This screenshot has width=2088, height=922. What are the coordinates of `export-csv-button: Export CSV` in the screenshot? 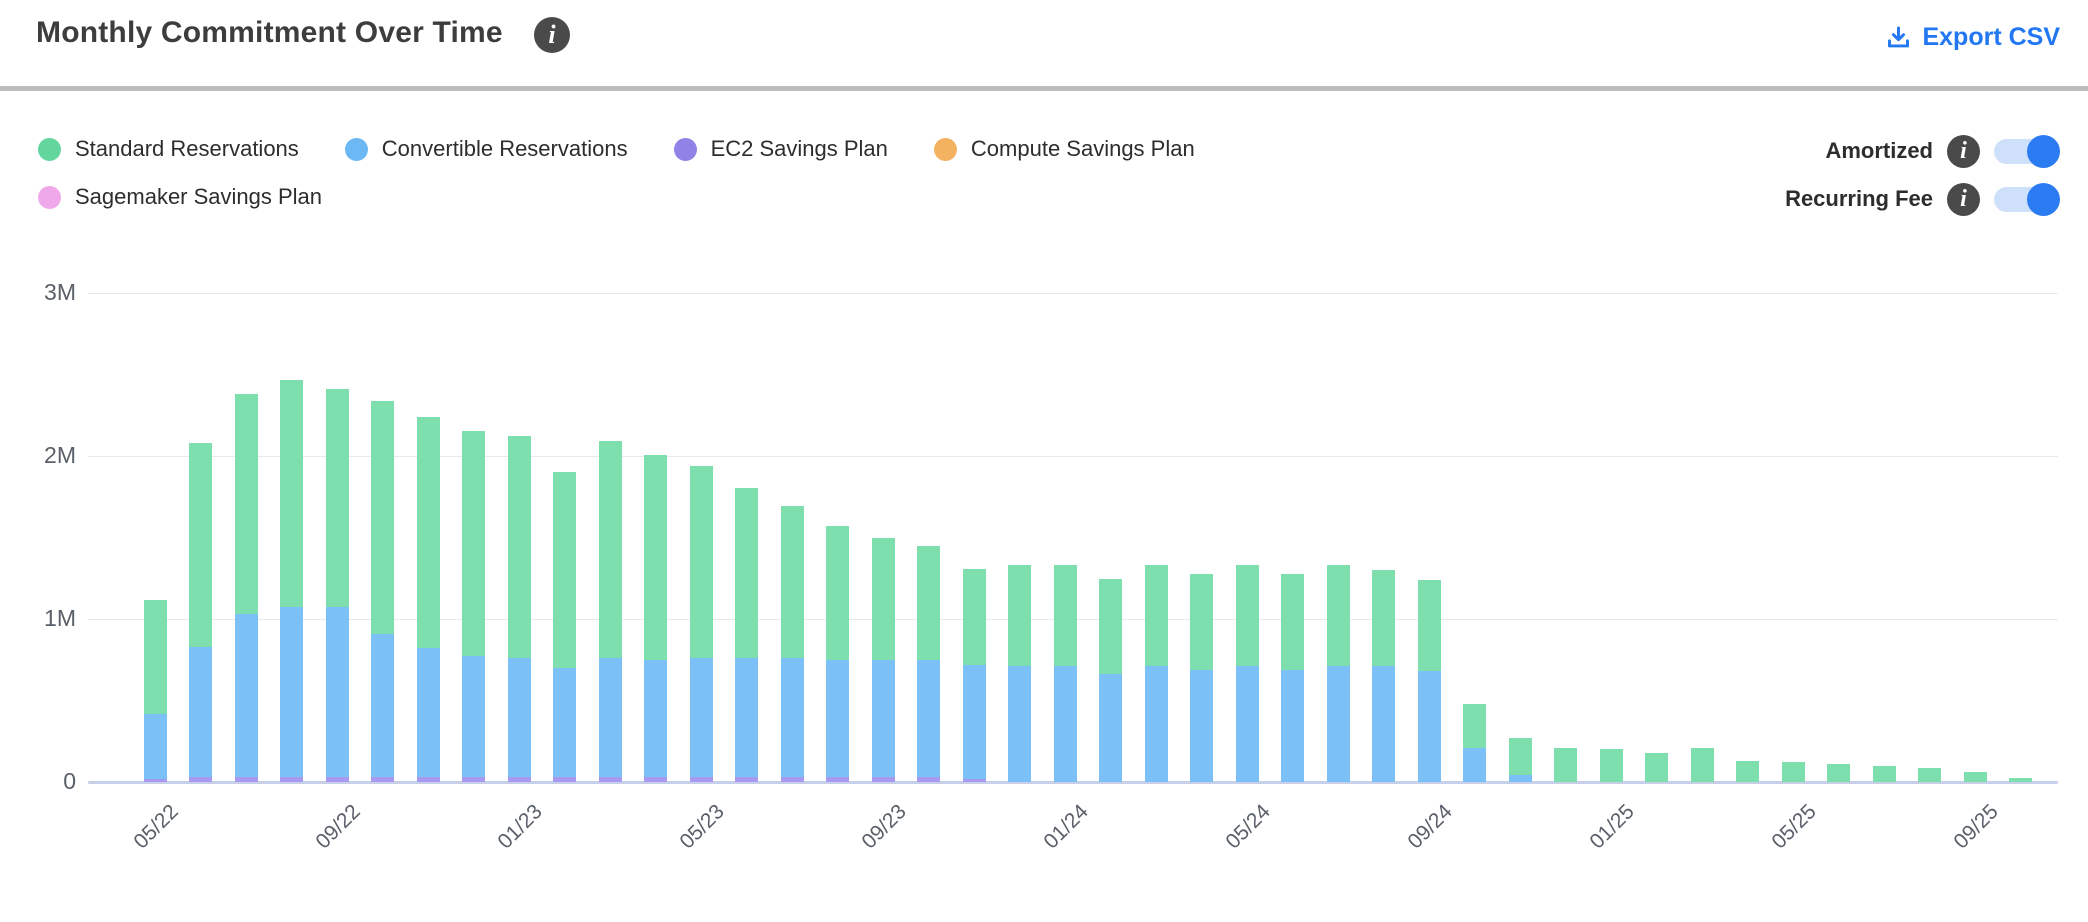 It's located at (1972, 37).